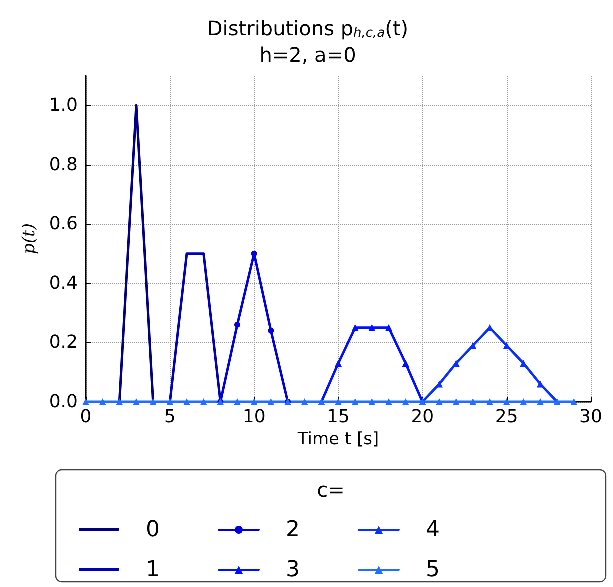  Describe the element at coordinates (331, 490) in the screenshot. I see `legend-title: c=` at that location.